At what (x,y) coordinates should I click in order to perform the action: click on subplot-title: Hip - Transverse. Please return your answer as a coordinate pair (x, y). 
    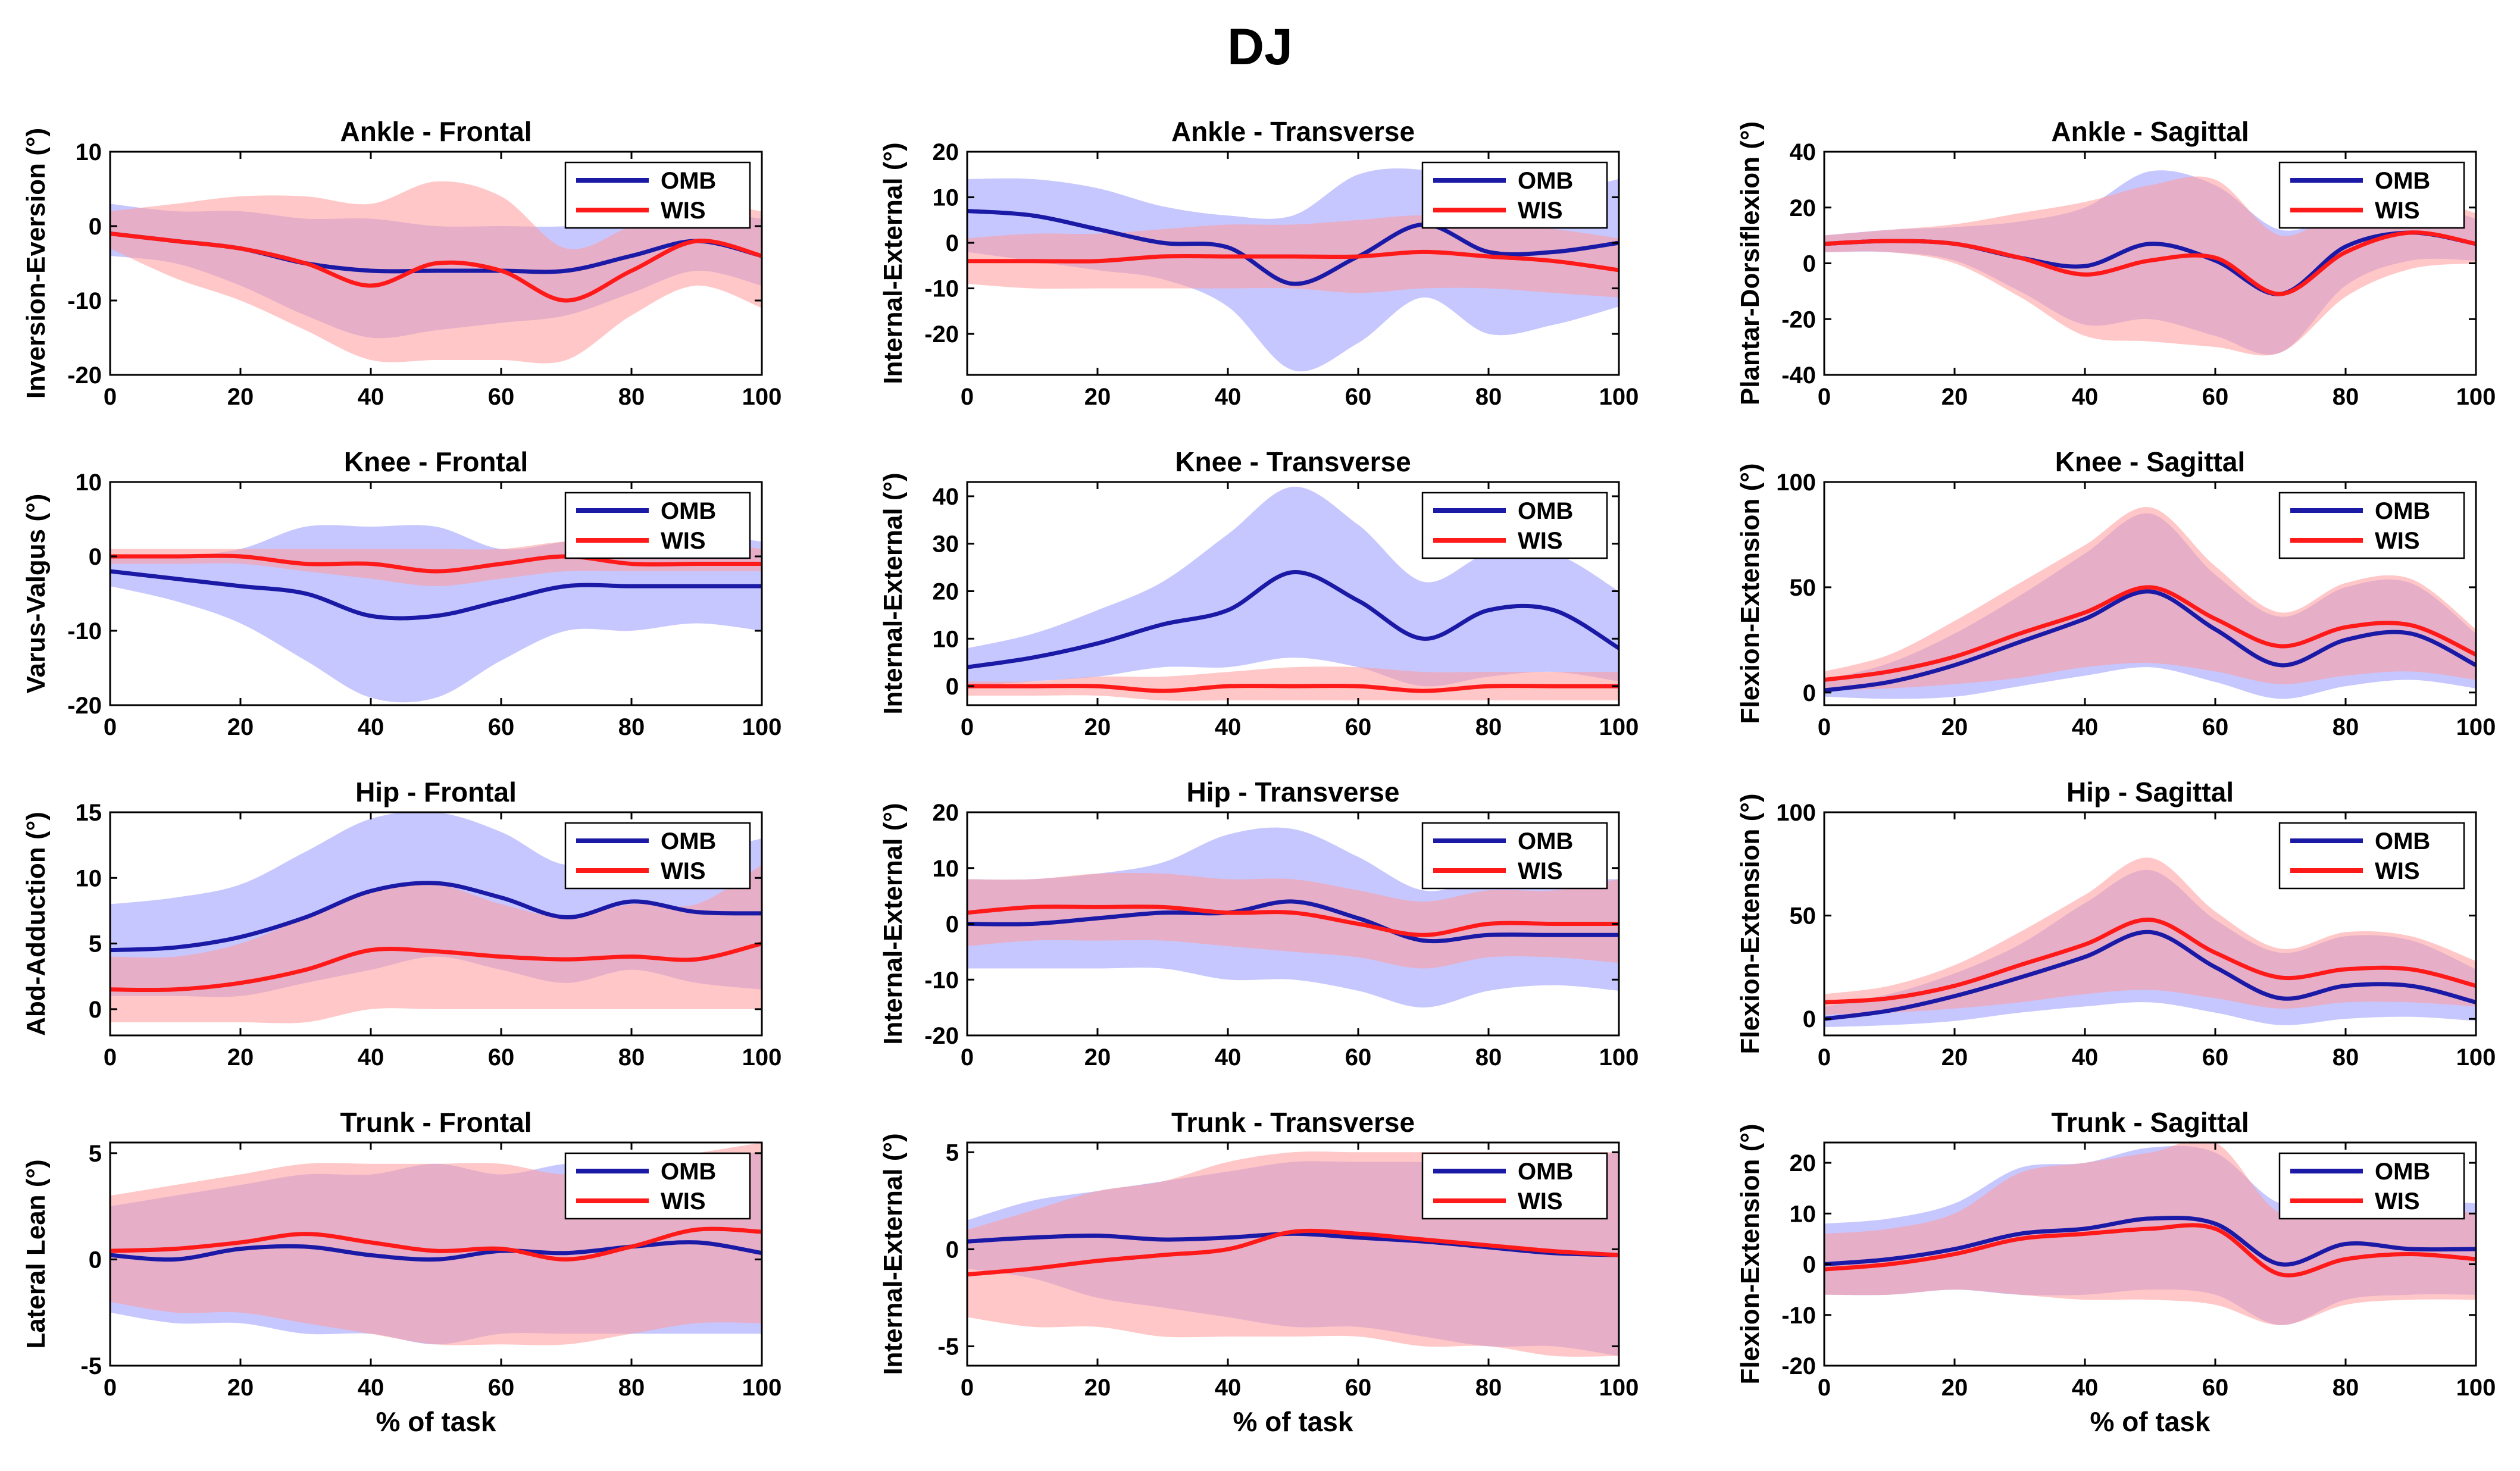
    Looking at the image, I should click on (1293, 793).